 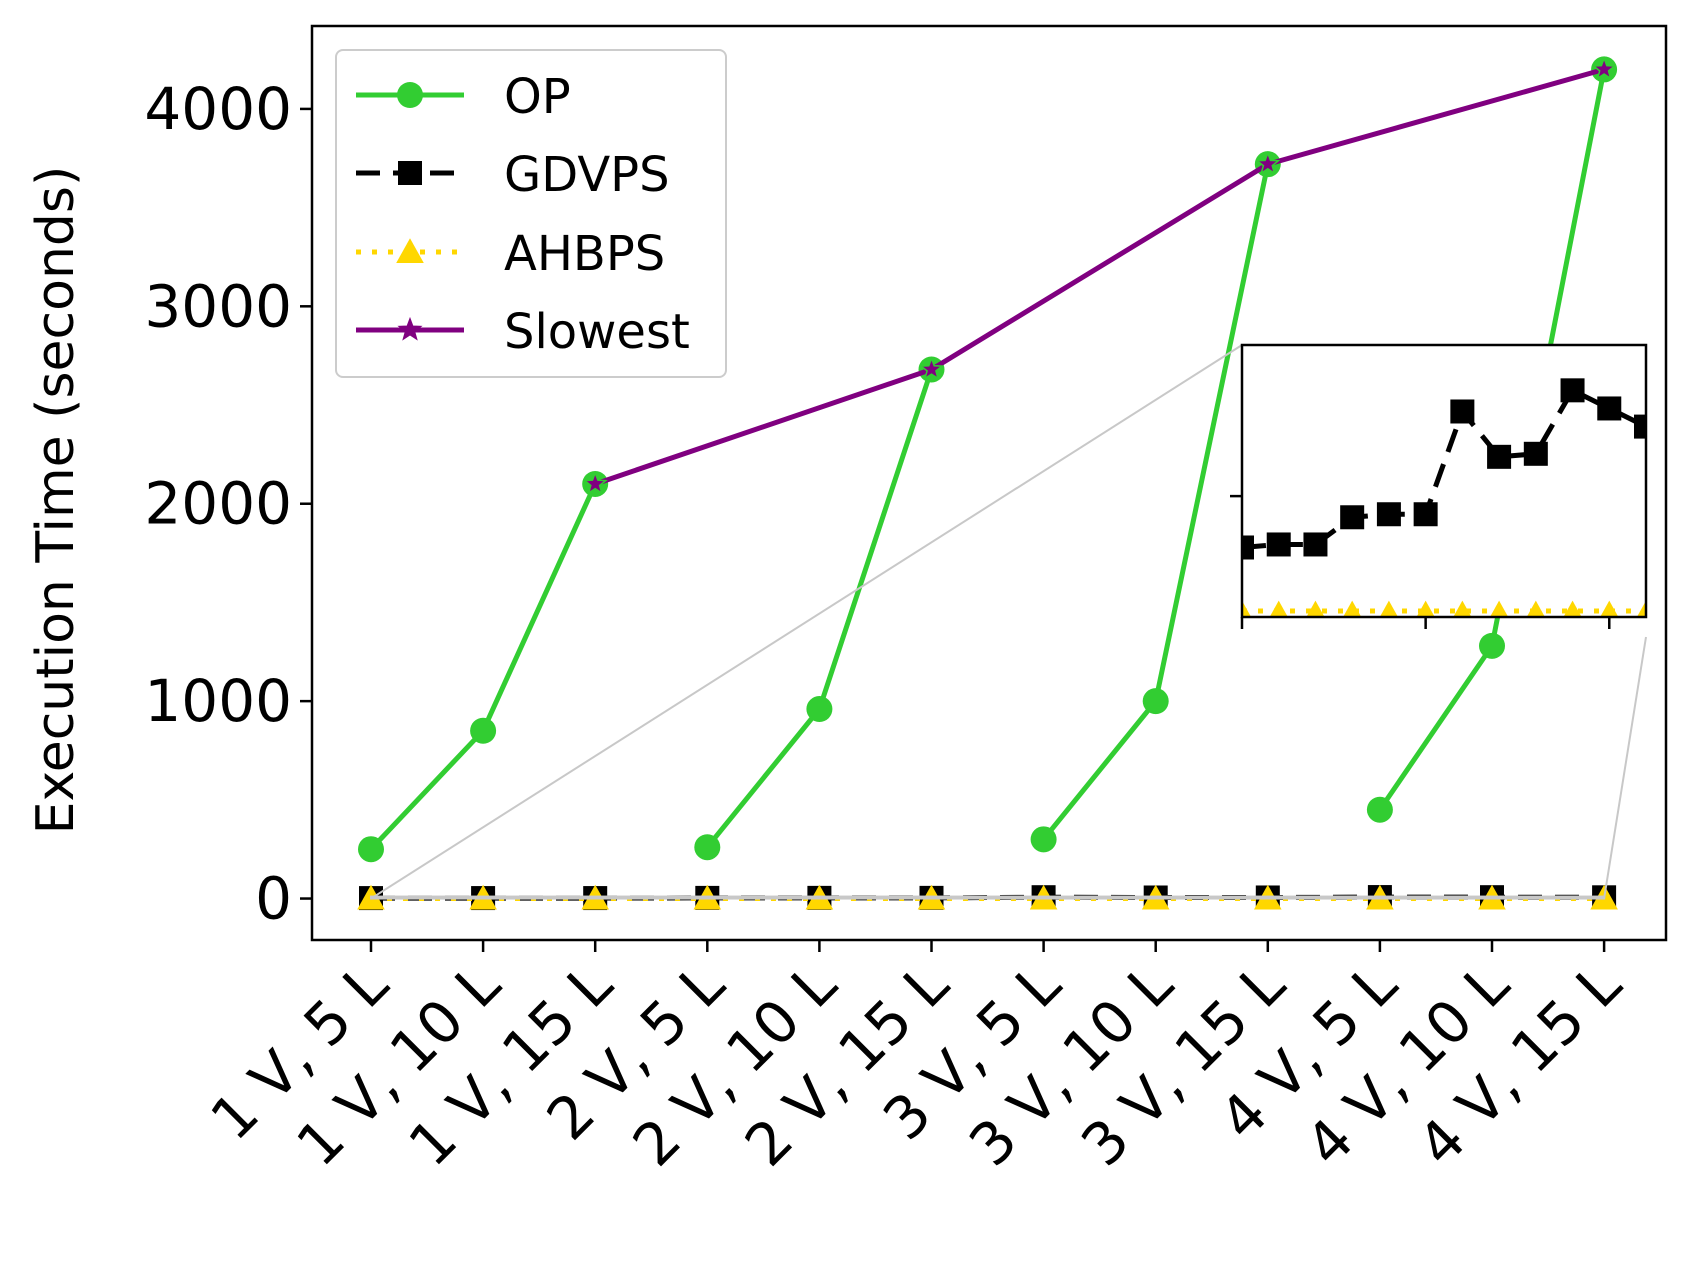 What do you see at coordinates (273, 899) in the screenshot?
I see `y-tick-label: 0` at bounding box center [273, 899].